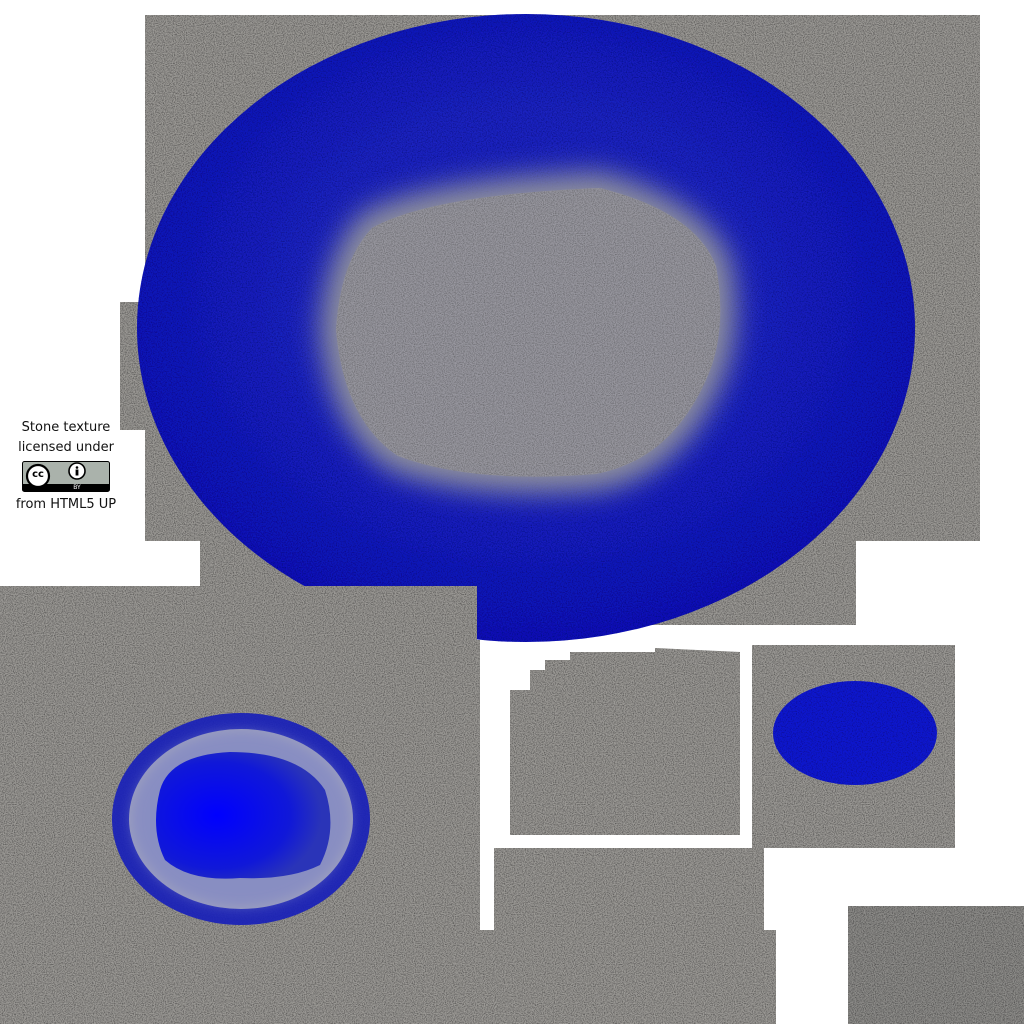 This screenshot has width=1024, height=1024. What do you see at coordinates (625, 741) in the screenshot?
I see `plain-stone-tile-middle` at bounding box center [625, 741].